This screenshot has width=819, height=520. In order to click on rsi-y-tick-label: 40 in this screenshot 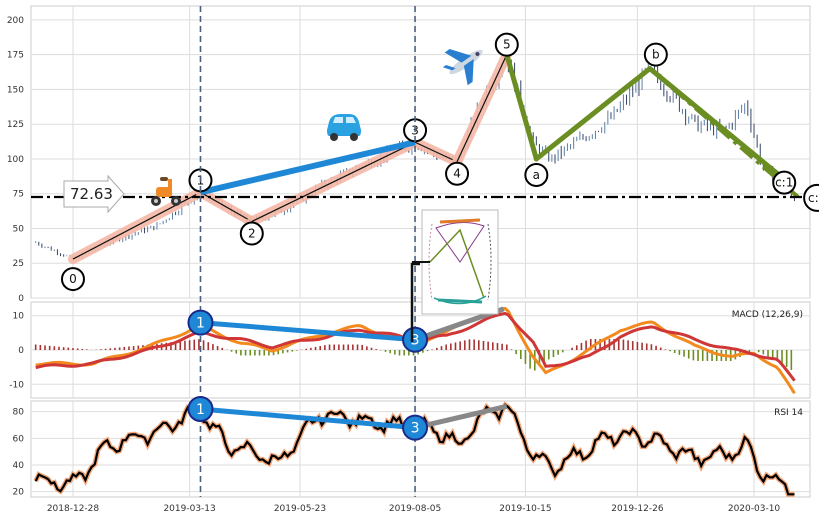, I will do `click(19, 466)`.